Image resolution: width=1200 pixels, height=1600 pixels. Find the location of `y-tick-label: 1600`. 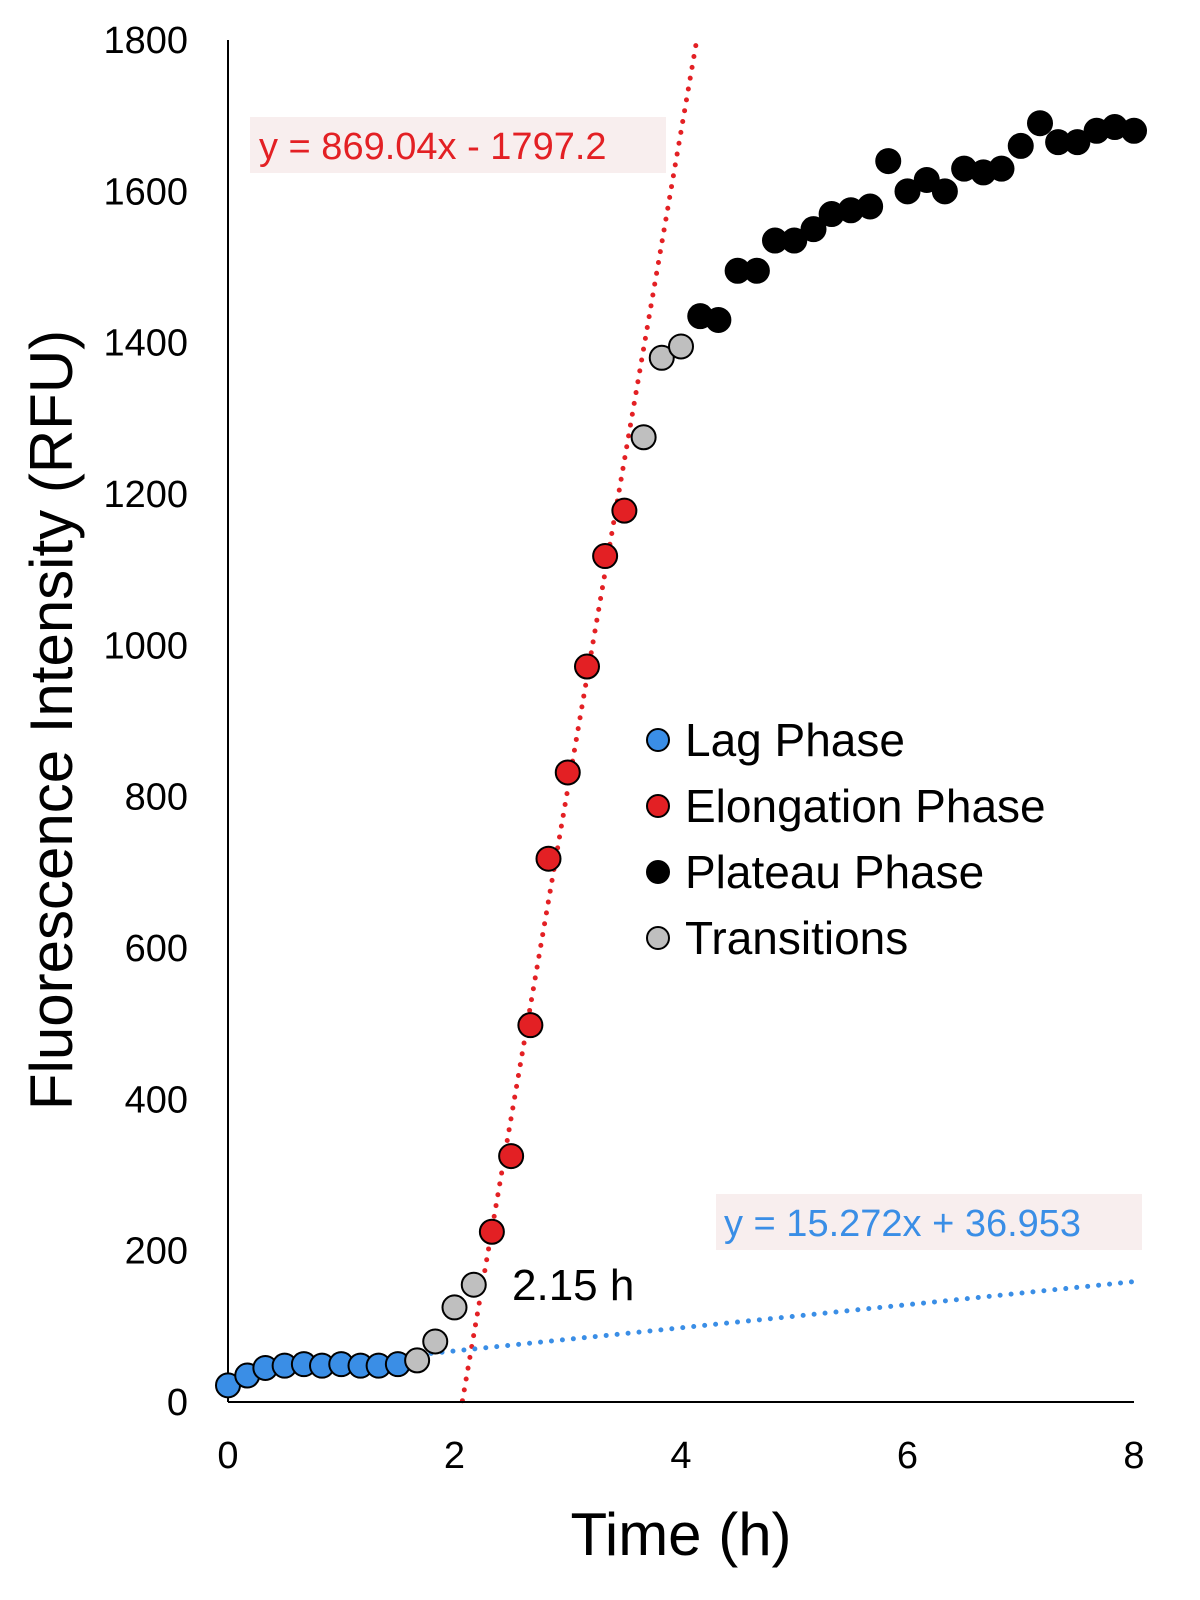

y-tick-label: 1600 is located at coordinates (145, 192).